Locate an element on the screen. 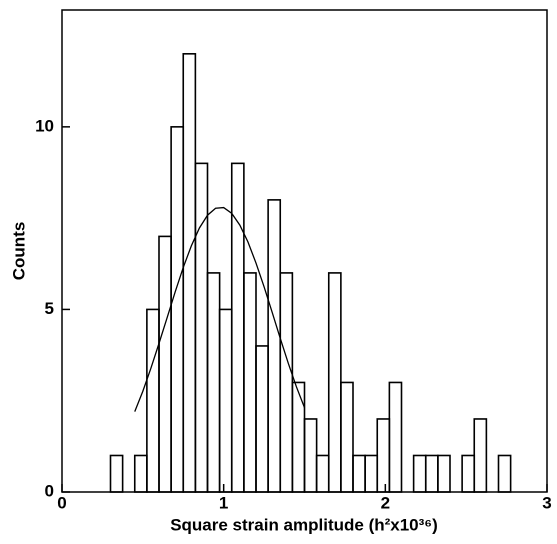  x-tick-label: 3 is located at coordinates (546, 502).